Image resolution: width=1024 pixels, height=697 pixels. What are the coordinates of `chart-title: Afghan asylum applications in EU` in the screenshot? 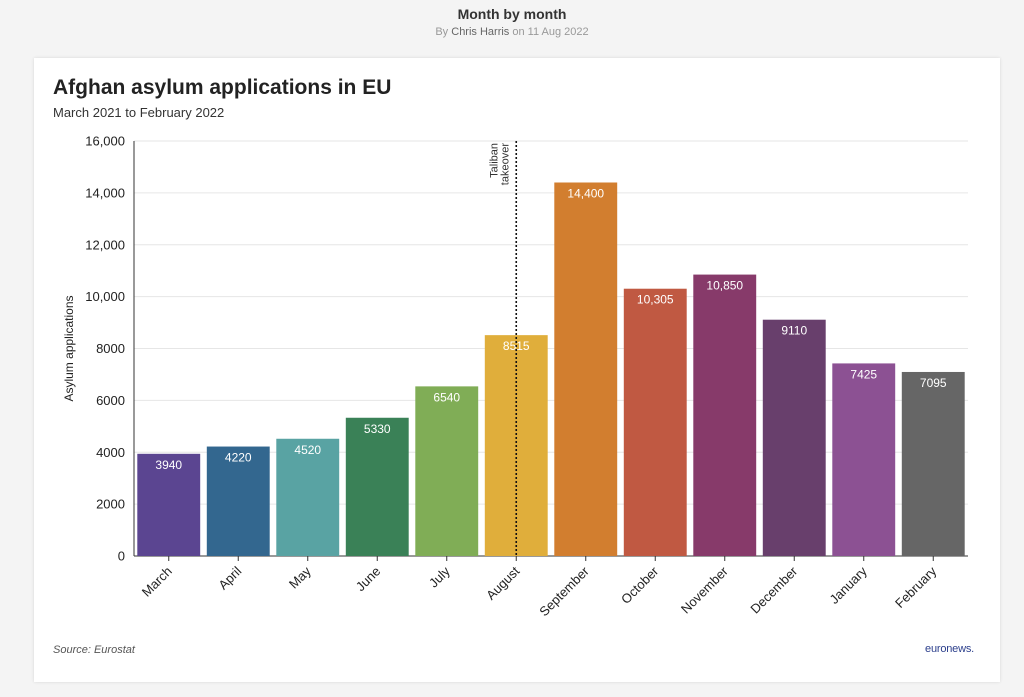 It's located at (222, 87).